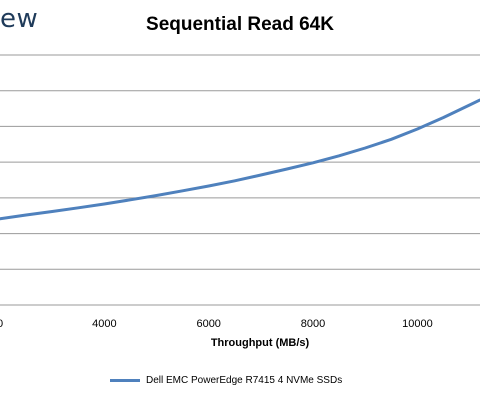 The image size is (480, 401). What do you see at coordinates (19, 19) in the screenshot?
I see `brand-logo: ew` at bounding box center [19, 19].